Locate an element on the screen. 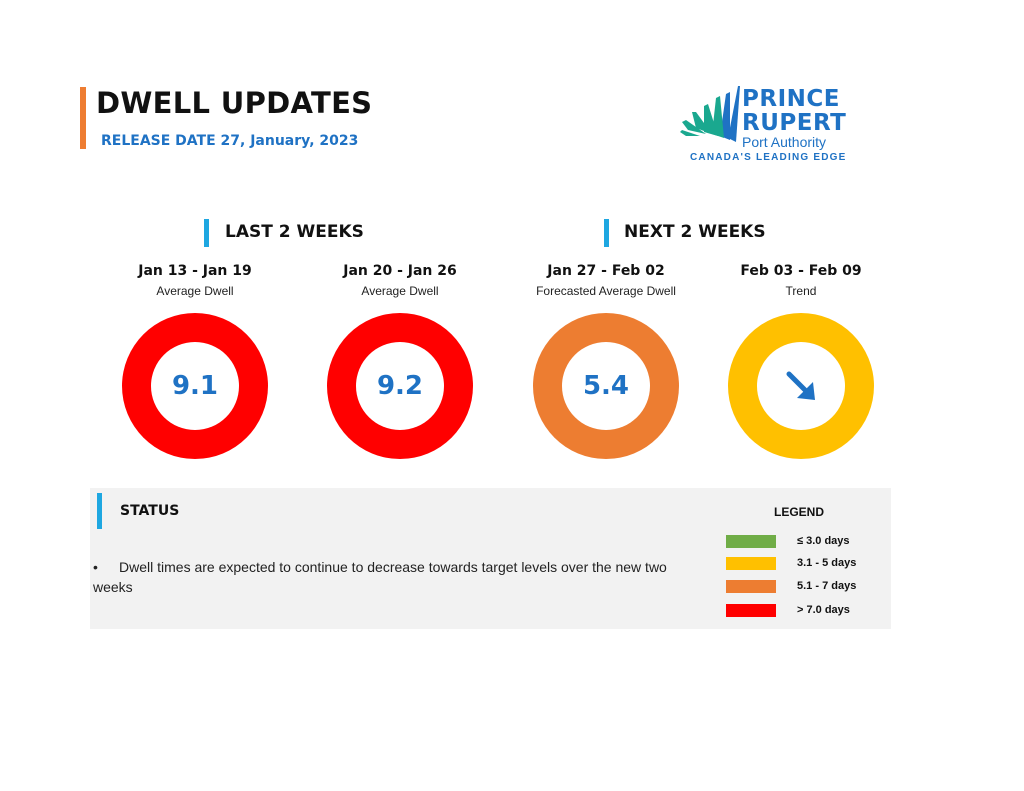  period-header: Jan 13 - Jan 19 Average Dwell is located at coordinates (195, 280).